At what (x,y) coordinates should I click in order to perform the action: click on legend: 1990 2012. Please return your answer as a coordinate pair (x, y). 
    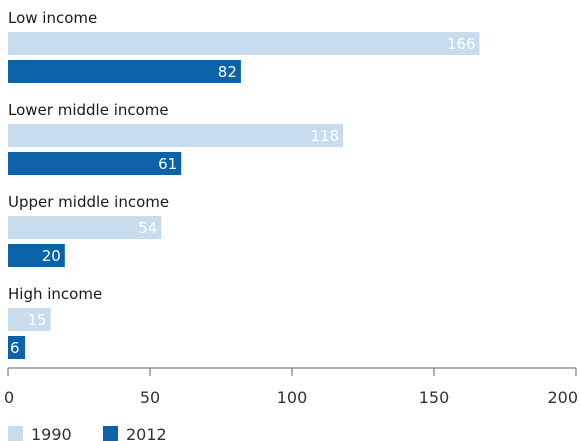
    Looking at the image, I should click on (87, 433).